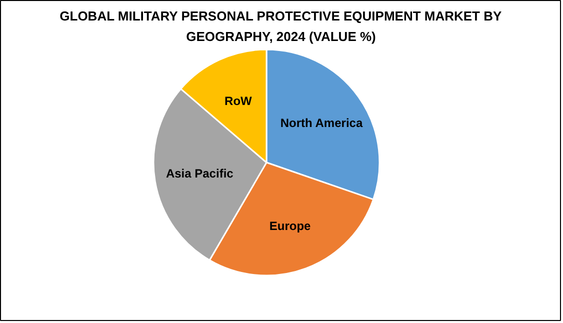 The width and height of the screenshot is (563, 323). What do you see at coordinates (321, 123) in the screenshot?
I see `slice-label: North America` at bounding box center [321, 123].